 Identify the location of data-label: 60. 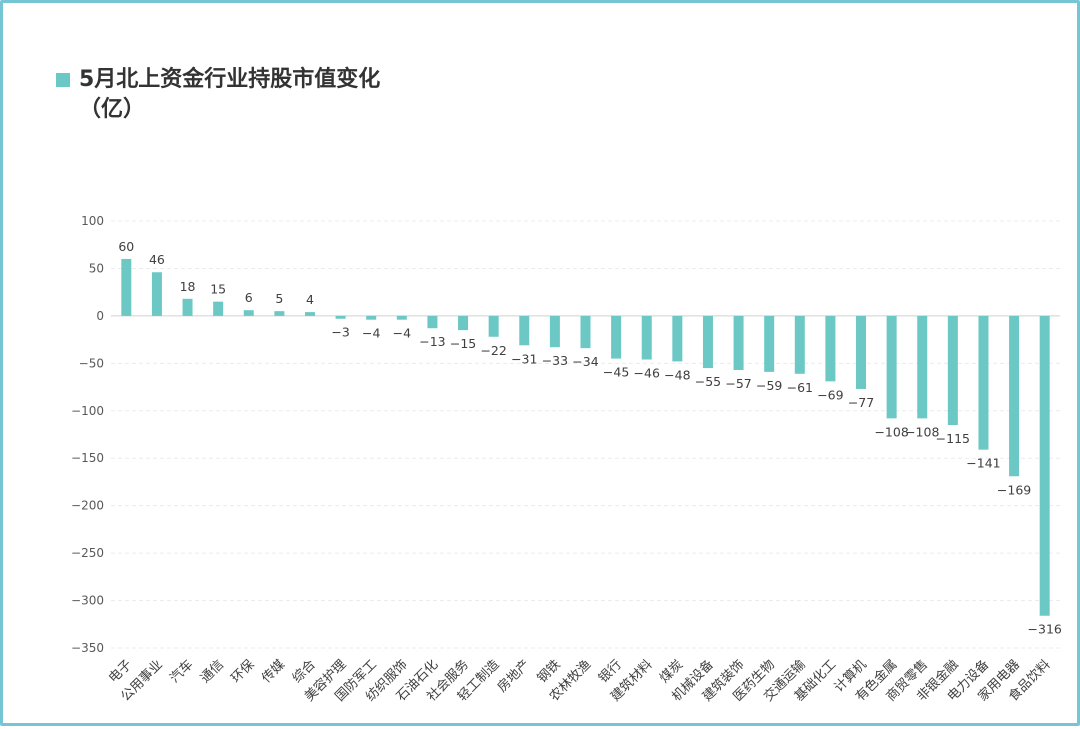
(126, 246).